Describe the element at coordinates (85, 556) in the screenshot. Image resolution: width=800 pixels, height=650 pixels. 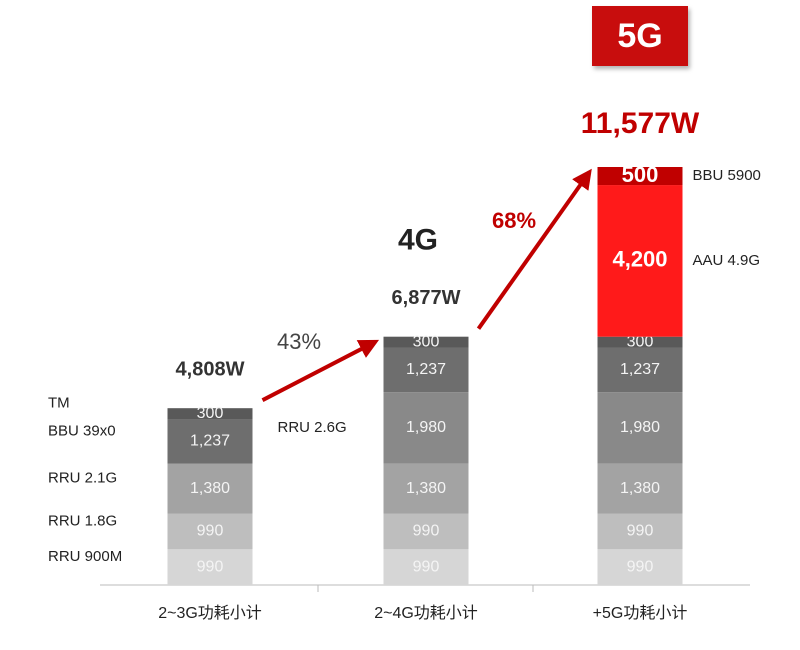
I see `series-label: RRU 900M` at that location.